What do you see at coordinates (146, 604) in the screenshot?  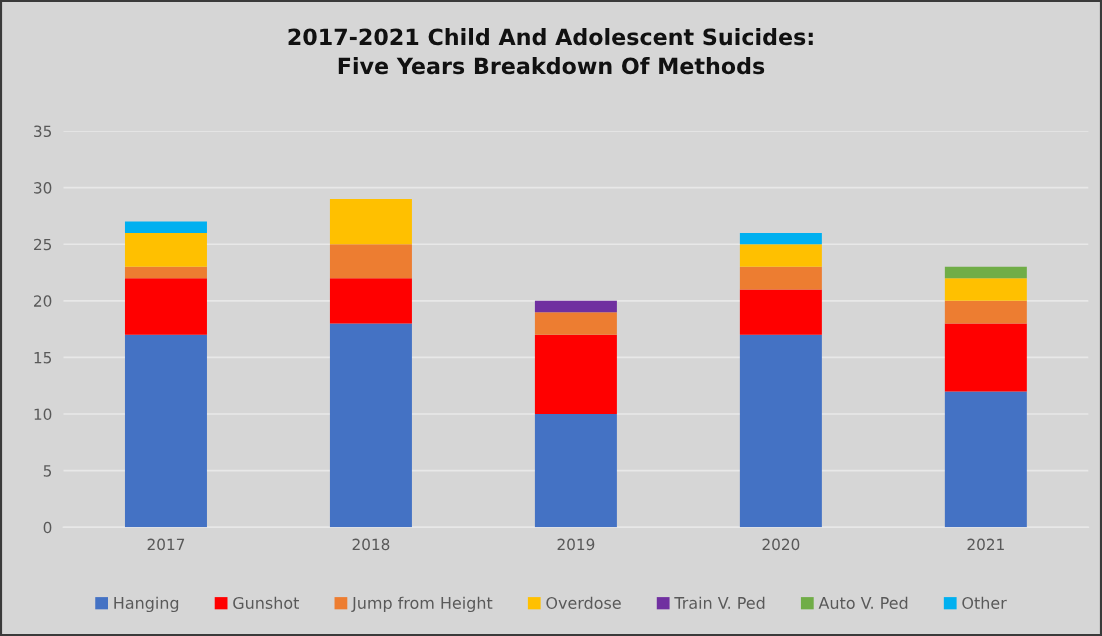 I see `legend-label: Hanging` at bounding box center [146, 604].